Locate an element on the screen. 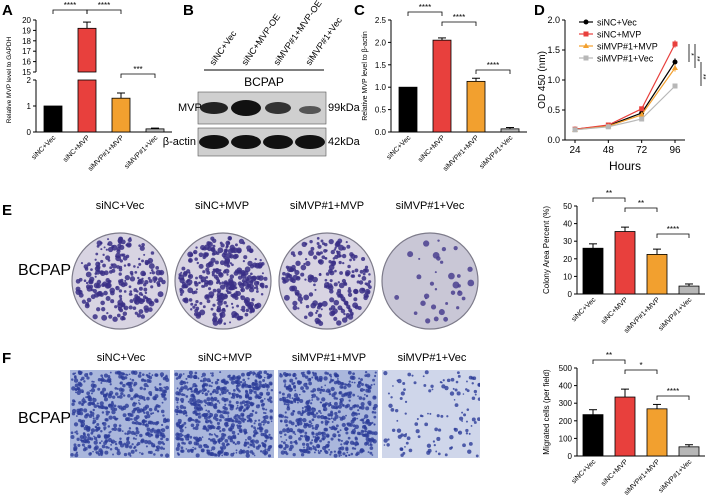 The height and width of the screenshot is (504, 708). actin-bands is located at coordinates (262, 142).